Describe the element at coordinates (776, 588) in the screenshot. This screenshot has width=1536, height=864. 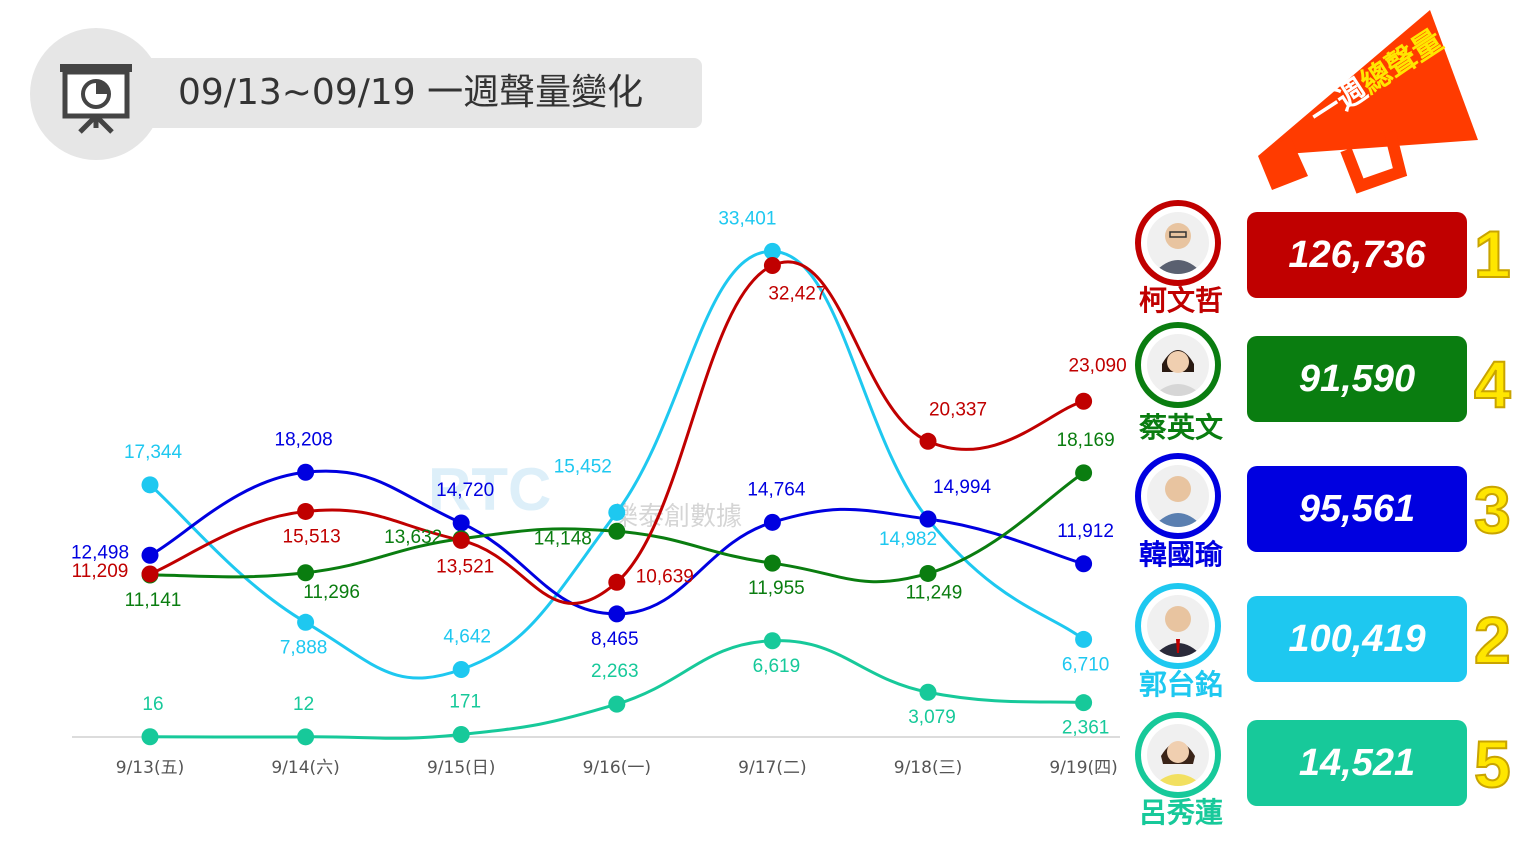
I see `data-label: 11,955` at that location.